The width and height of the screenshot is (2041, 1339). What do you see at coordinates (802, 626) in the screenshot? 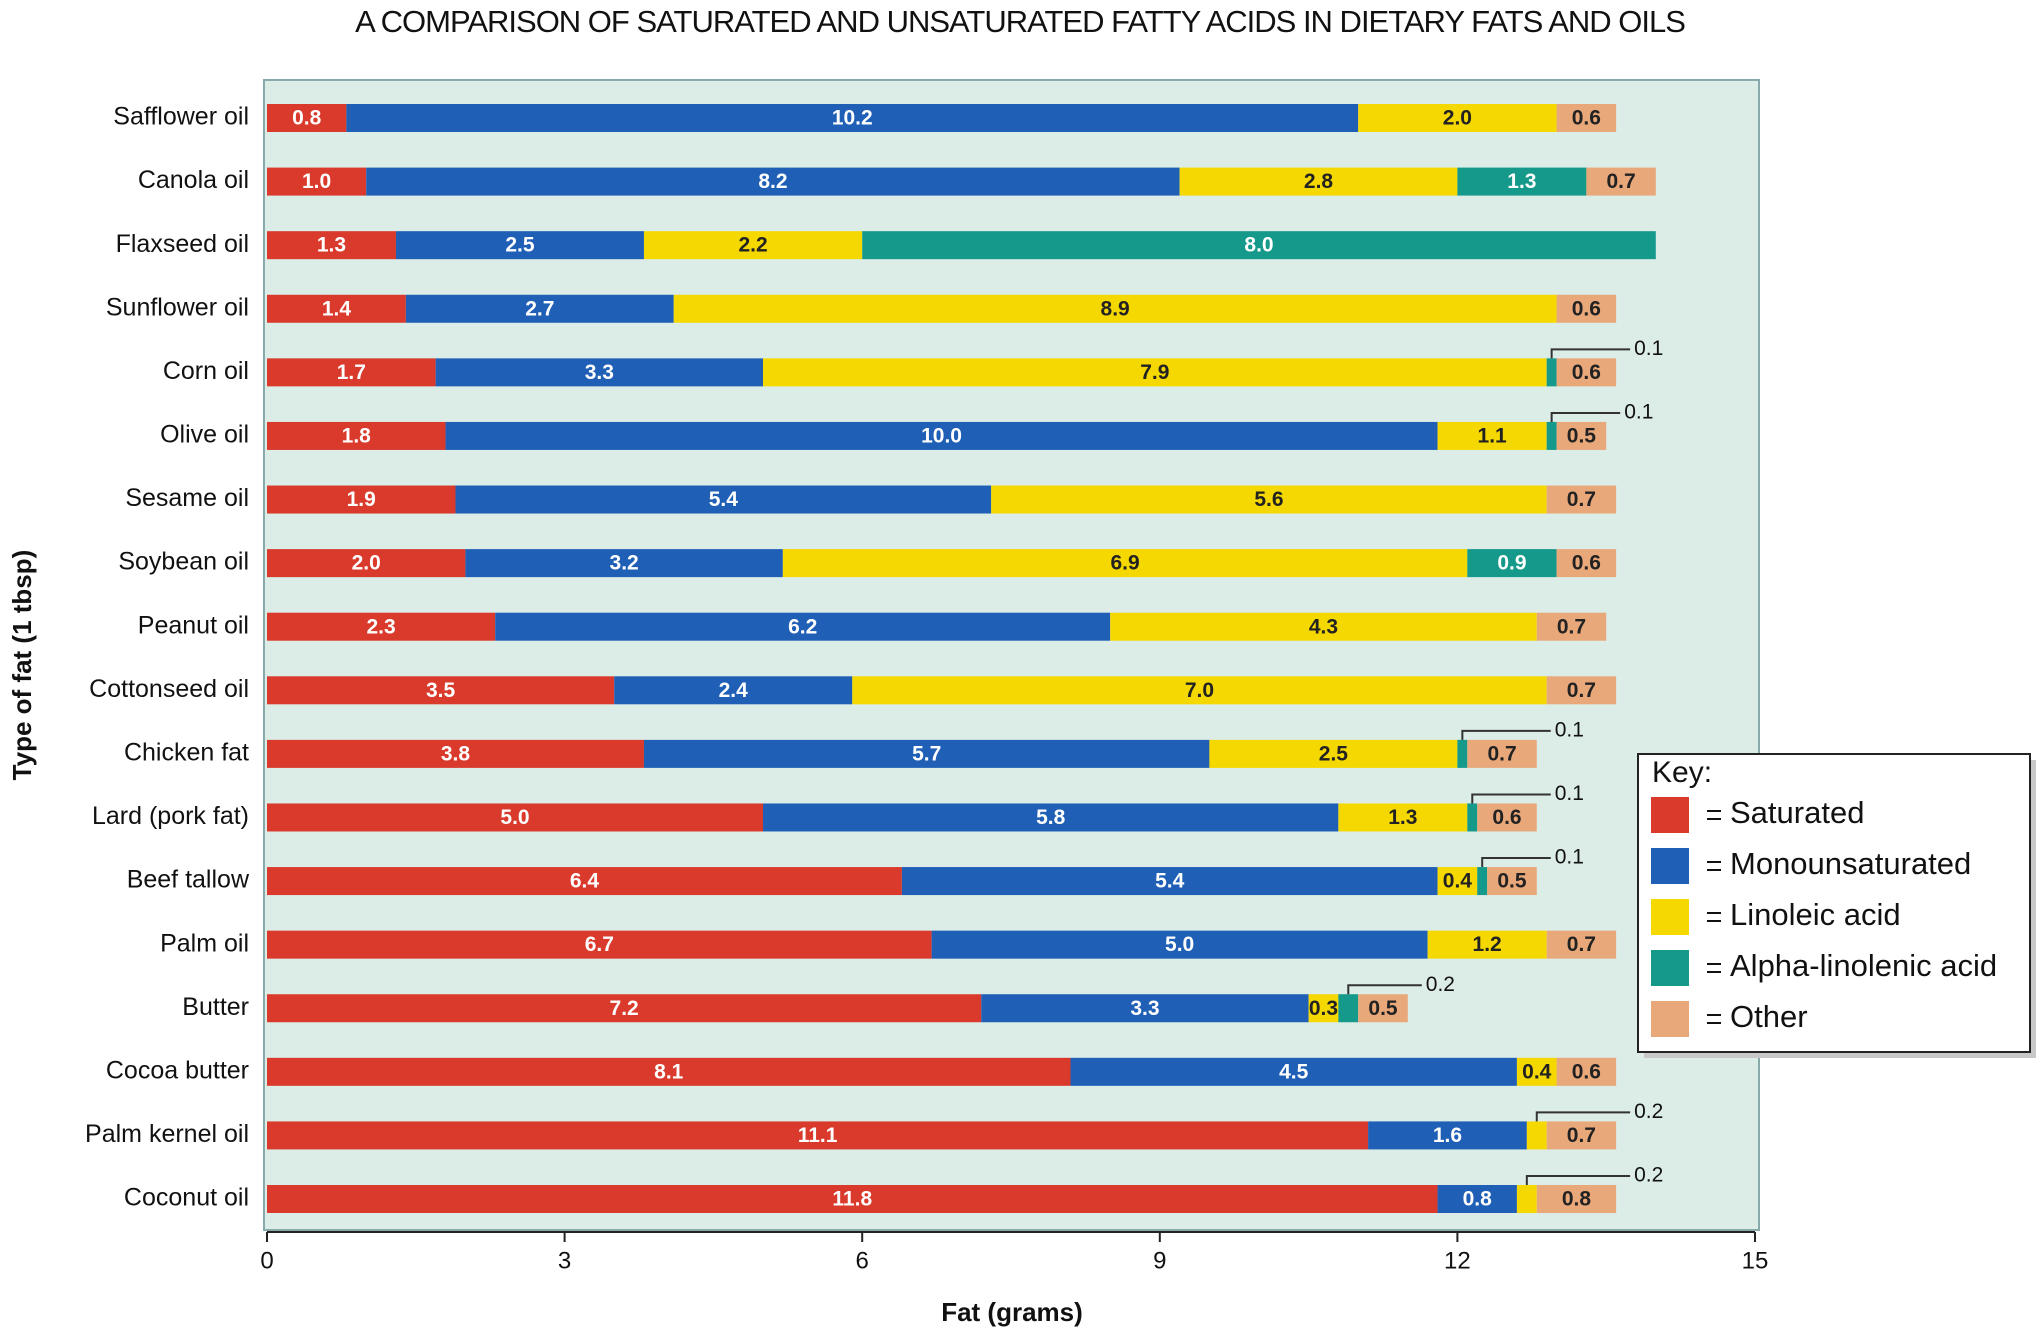
I see `value-label: 6.2` at bounding box center [802, 626].